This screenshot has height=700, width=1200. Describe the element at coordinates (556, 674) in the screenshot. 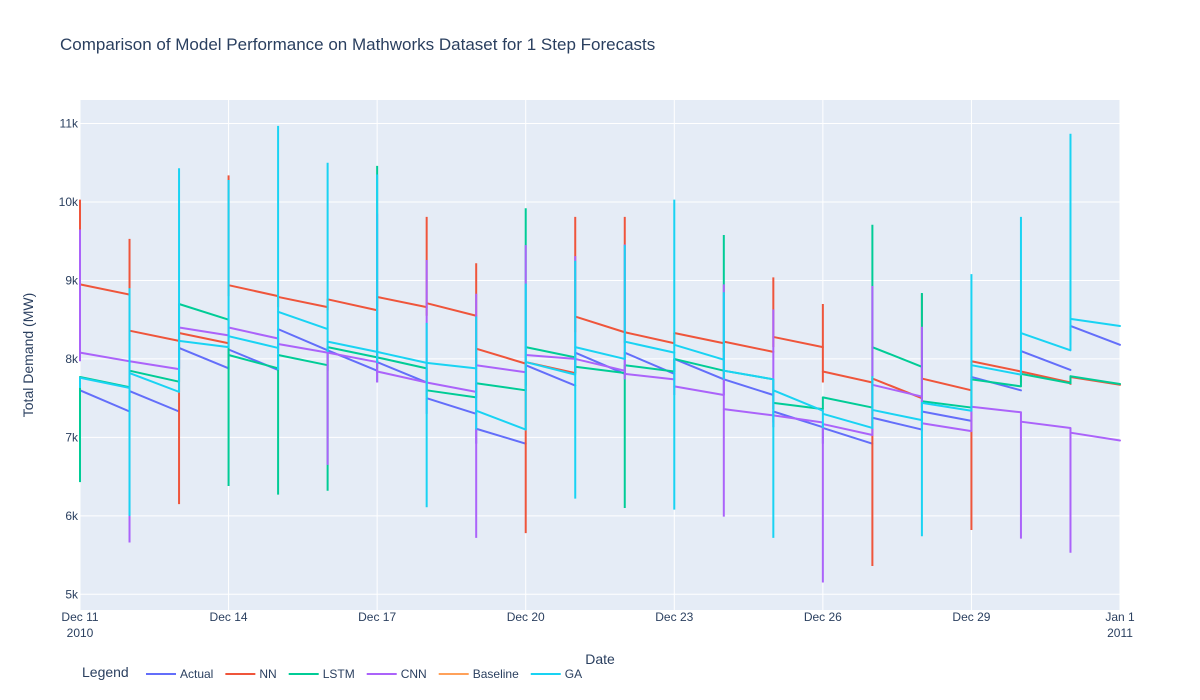

I see `legend-item-ga: GA` at that location.